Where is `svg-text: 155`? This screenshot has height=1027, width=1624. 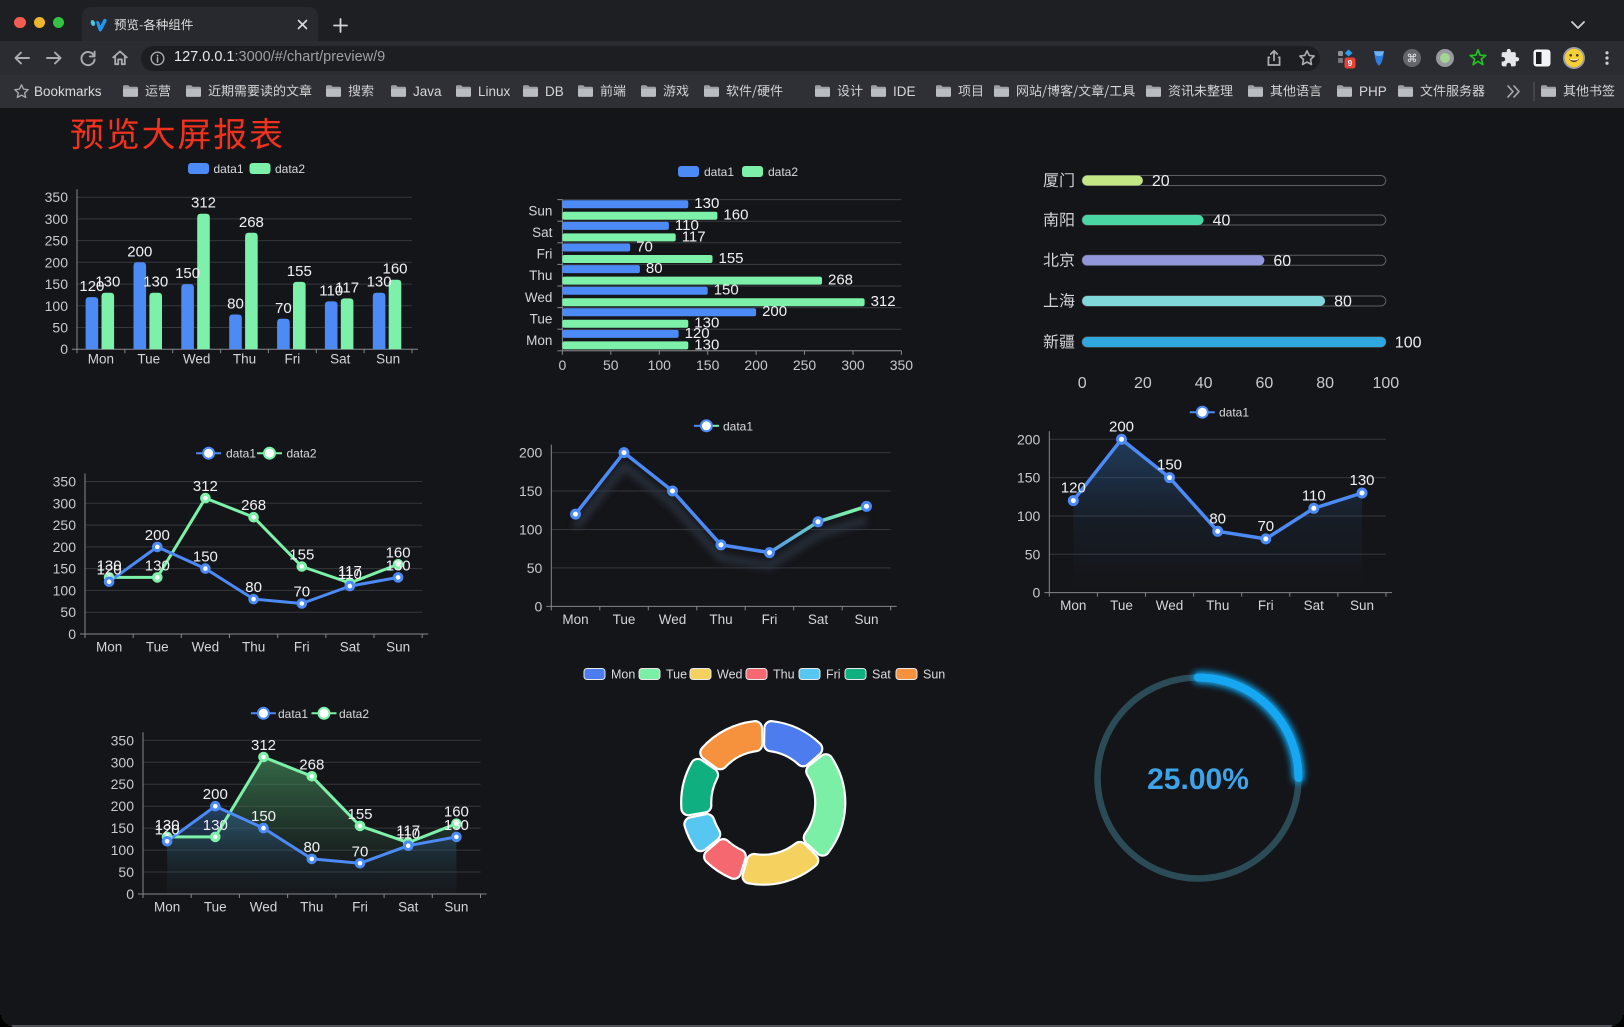 svg-text: 155 is located at coordinates (359, 814).